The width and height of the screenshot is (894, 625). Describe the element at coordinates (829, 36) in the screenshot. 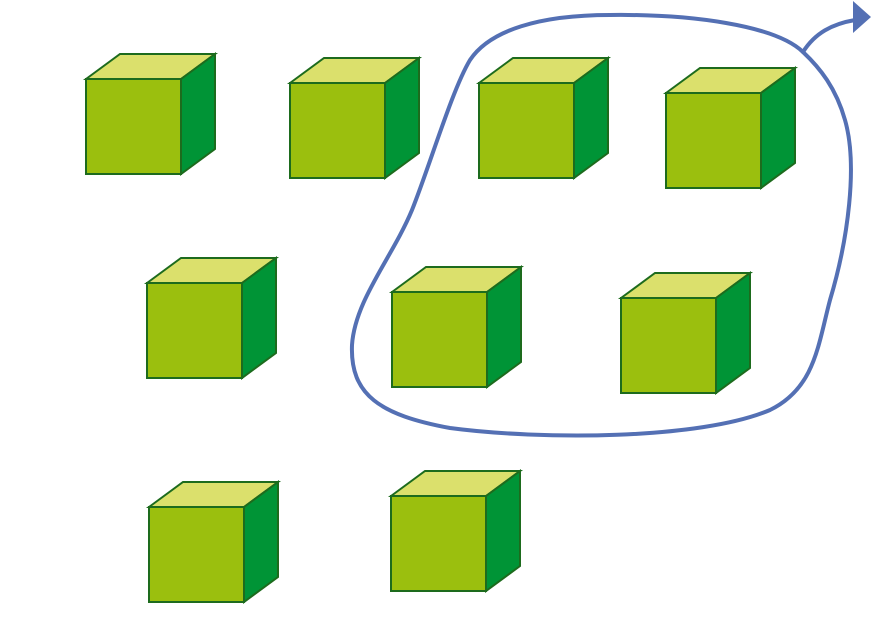

I see `arrow-stem` at that location.